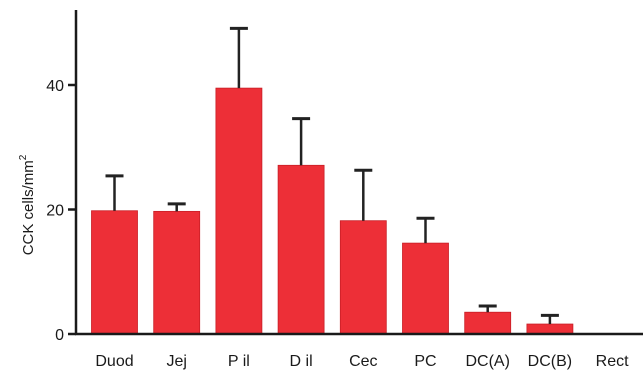 Image resolution: width=643 pixels, height=386 pixels. I want to click on x-tick-label-8: Rect, so click(612, 361).